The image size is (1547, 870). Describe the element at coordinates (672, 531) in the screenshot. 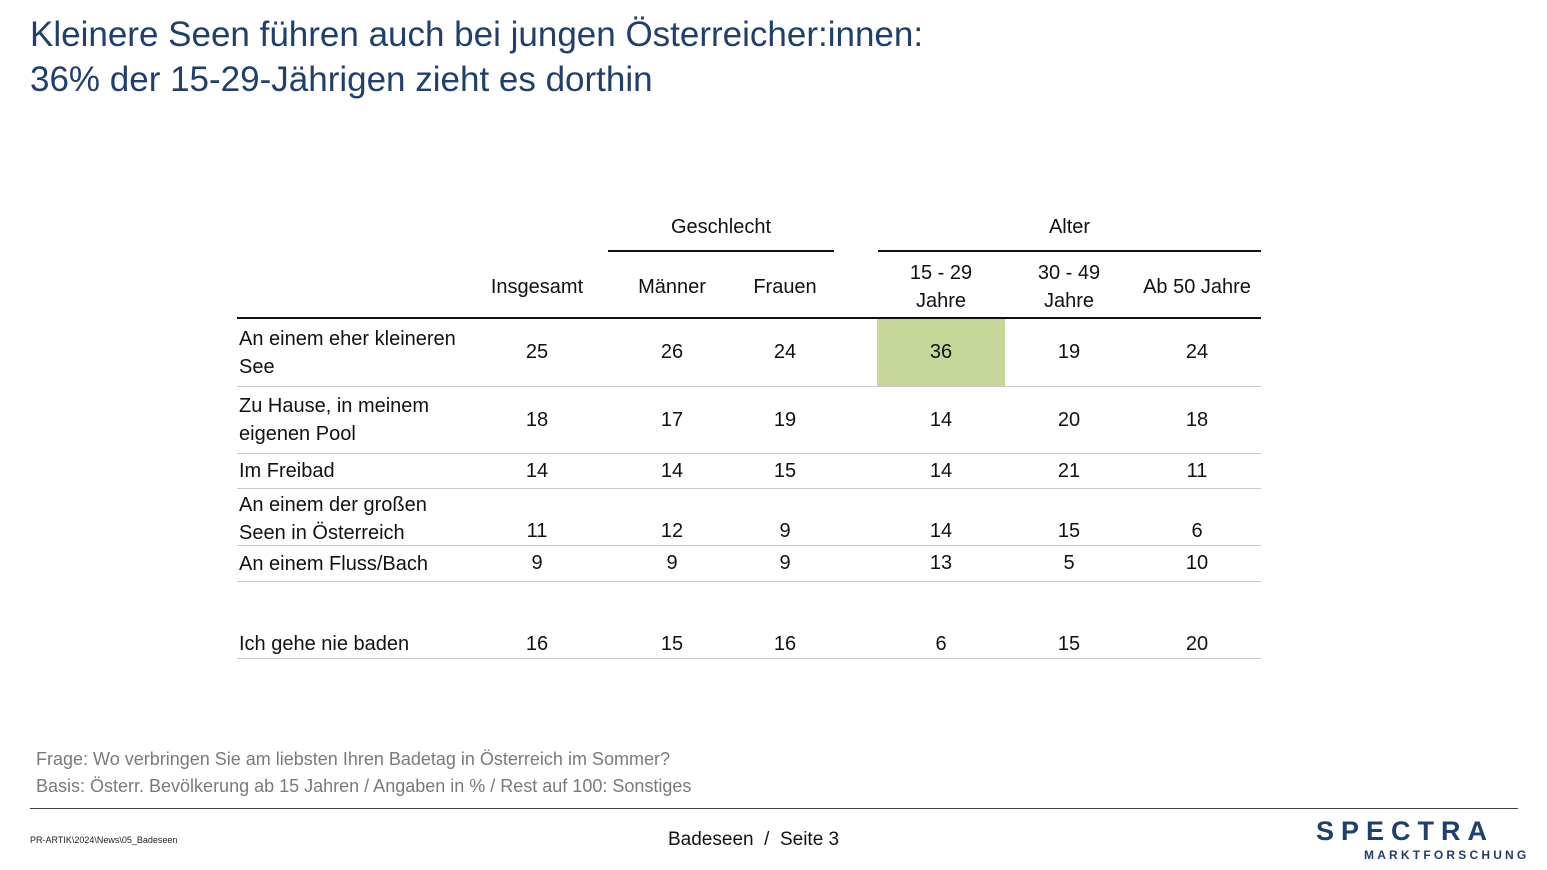

I see `table-cell: 12` at that location.